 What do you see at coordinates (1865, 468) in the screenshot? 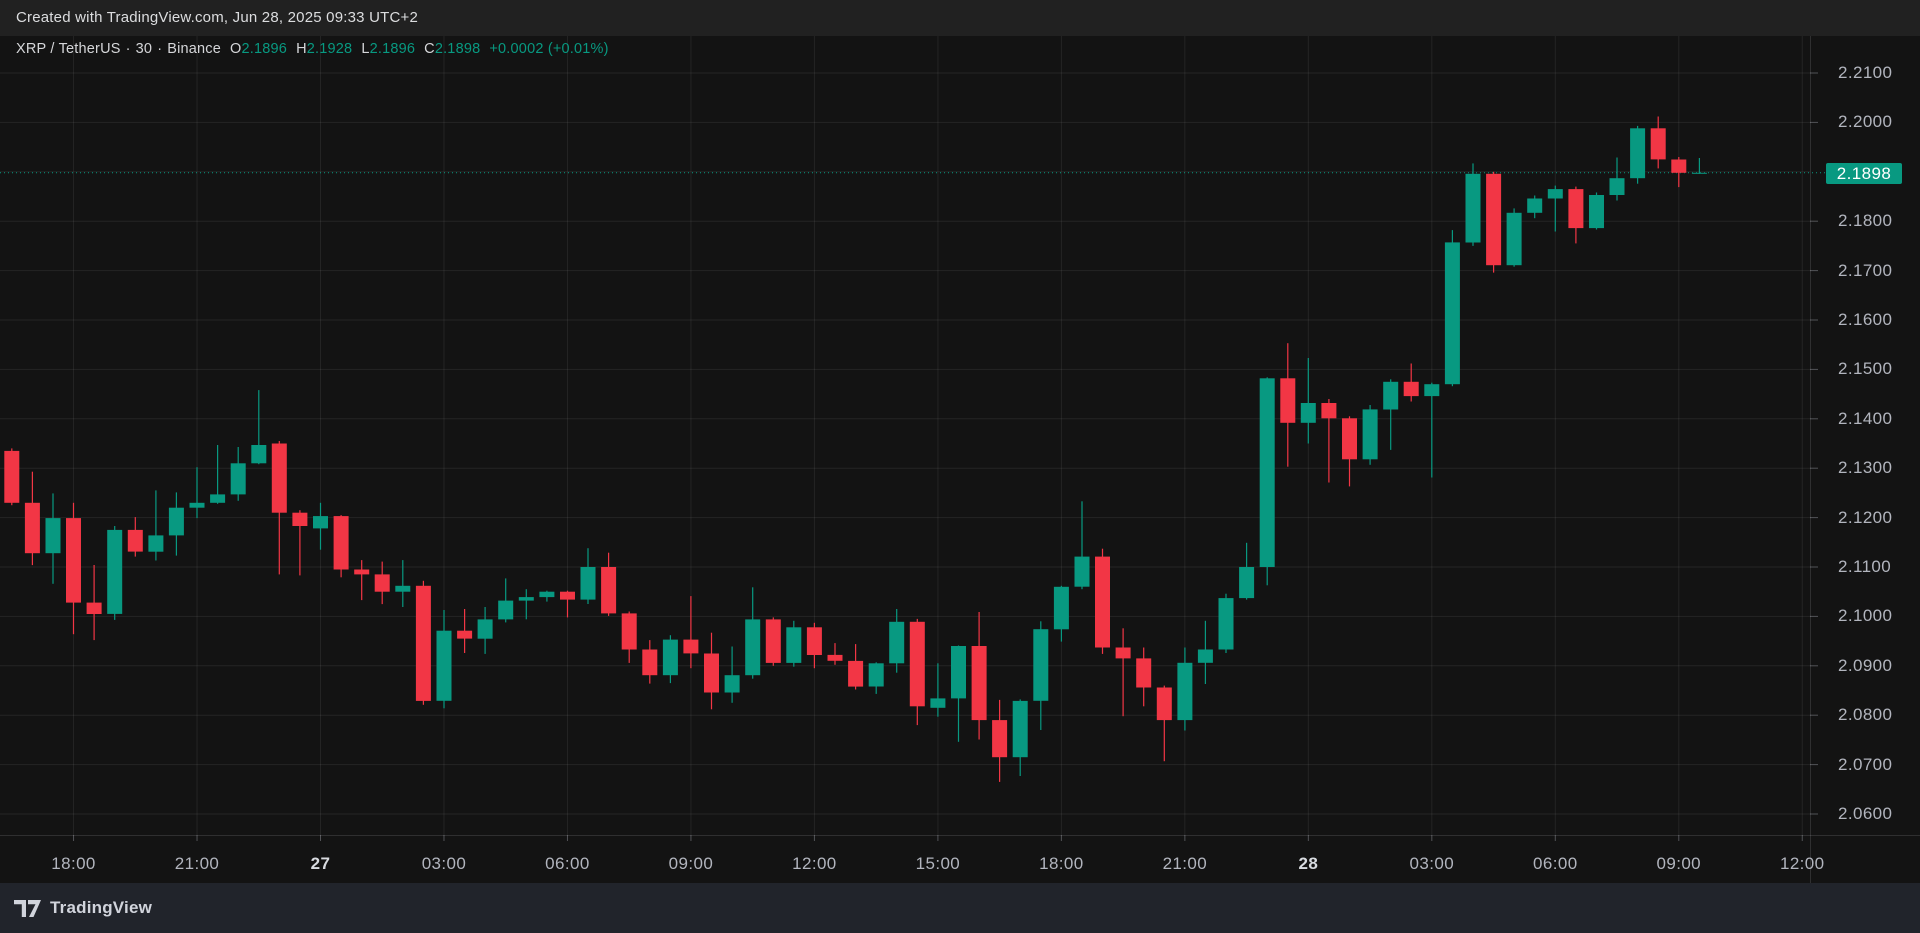
I see `price-axis-label: 2.1300` at bounding box center [1865, 468].